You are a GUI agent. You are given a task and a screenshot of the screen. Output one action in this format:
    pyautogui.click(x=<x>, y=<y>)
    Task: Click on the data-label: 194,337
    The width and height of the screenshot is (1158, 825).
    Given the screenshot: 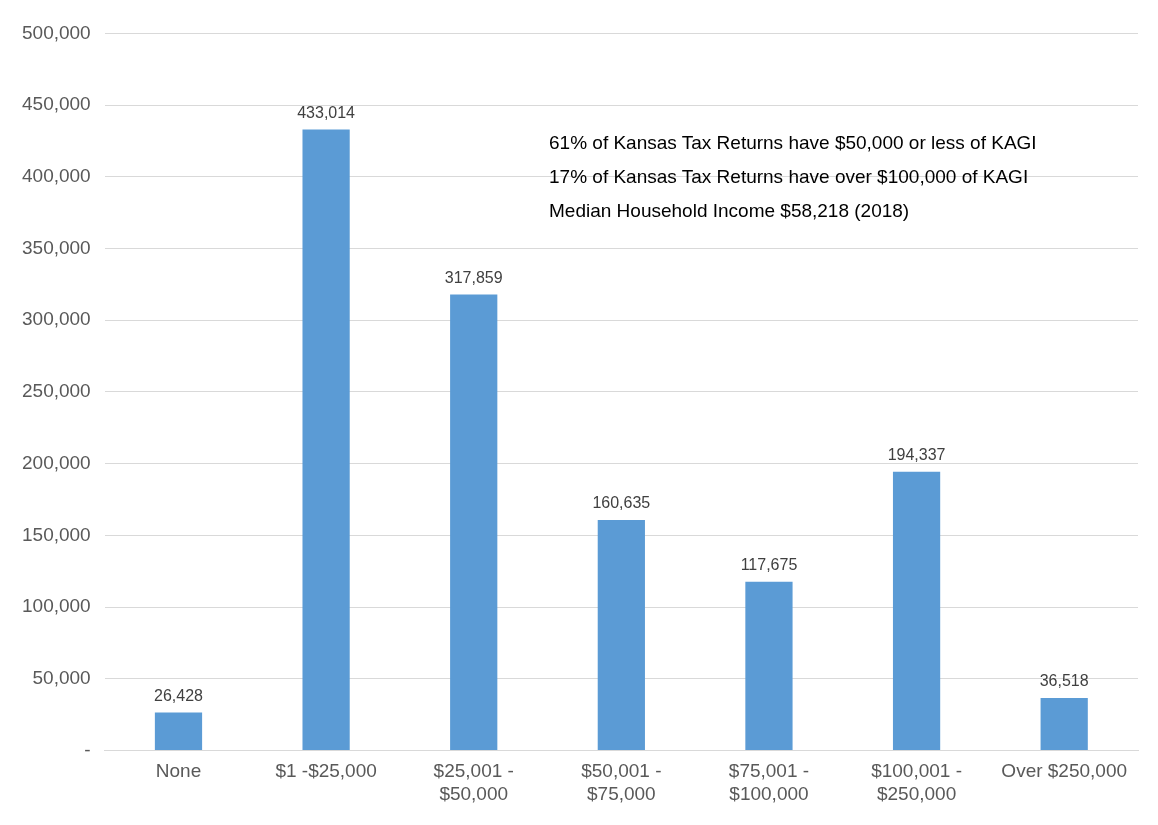 What is the action you would take?
    pyautogui.click(x=916, y=455)
    